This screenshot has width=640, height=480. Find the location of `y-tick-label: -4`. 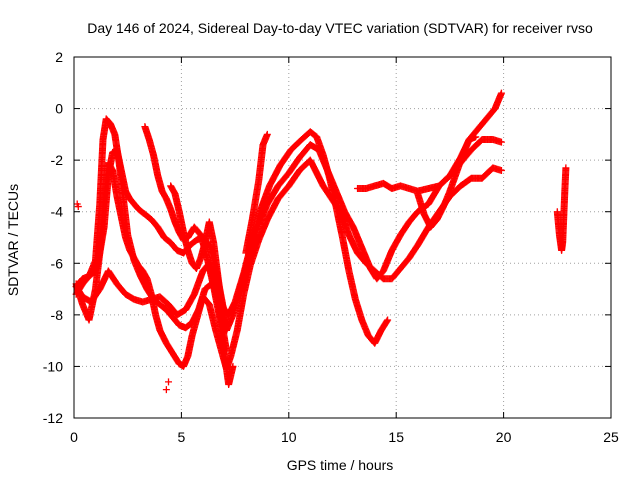

y-tick-label: -4 is located at coordinates (57, 212).